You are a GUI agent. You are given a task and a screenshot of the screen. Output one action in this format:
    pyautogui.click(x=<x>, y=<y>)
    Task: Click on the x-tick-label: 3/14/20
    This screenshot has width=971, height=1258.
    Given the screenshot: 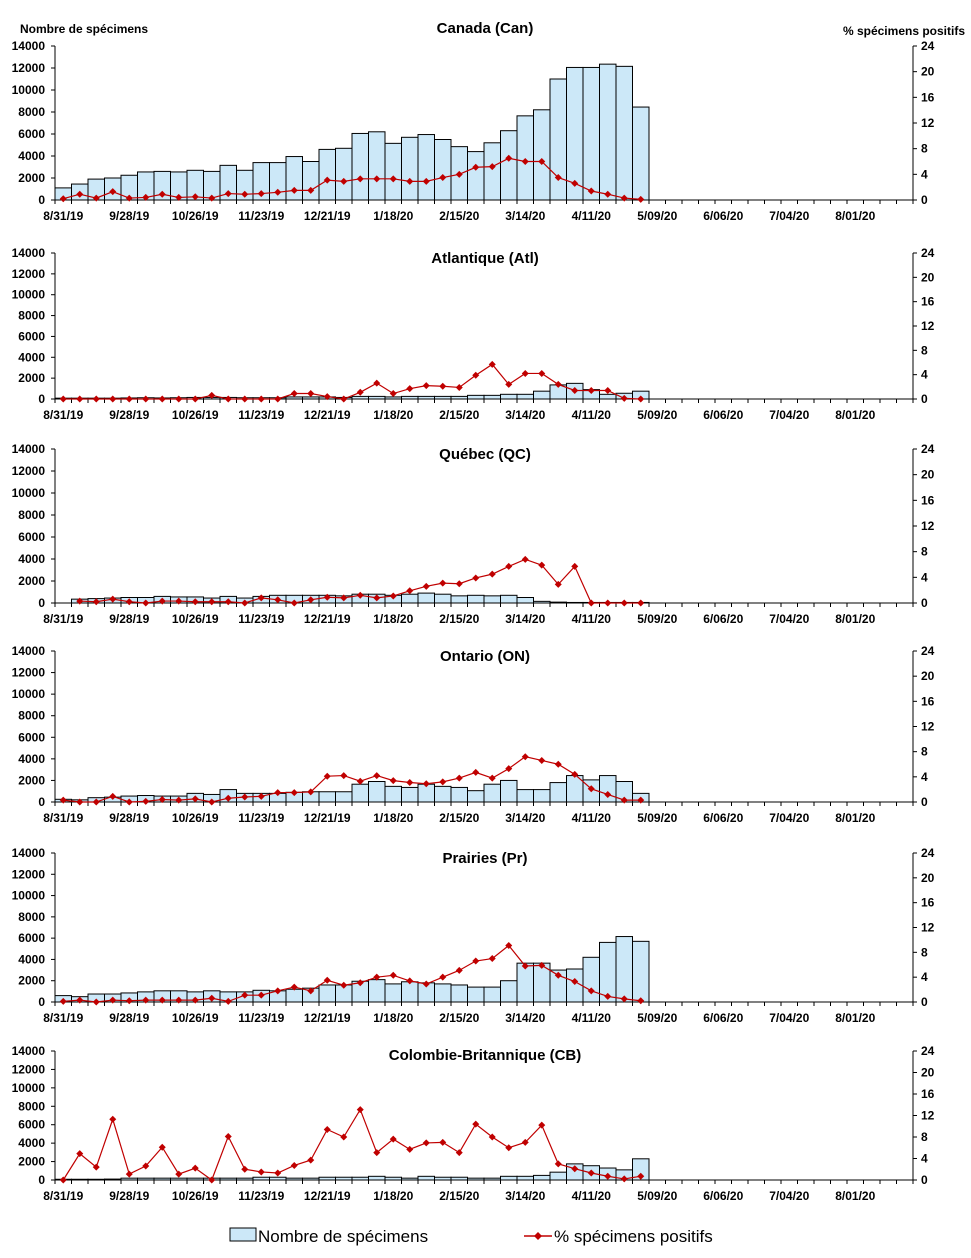 What is the action you would take?
    pyautogui.click(x=525, y=415)
    